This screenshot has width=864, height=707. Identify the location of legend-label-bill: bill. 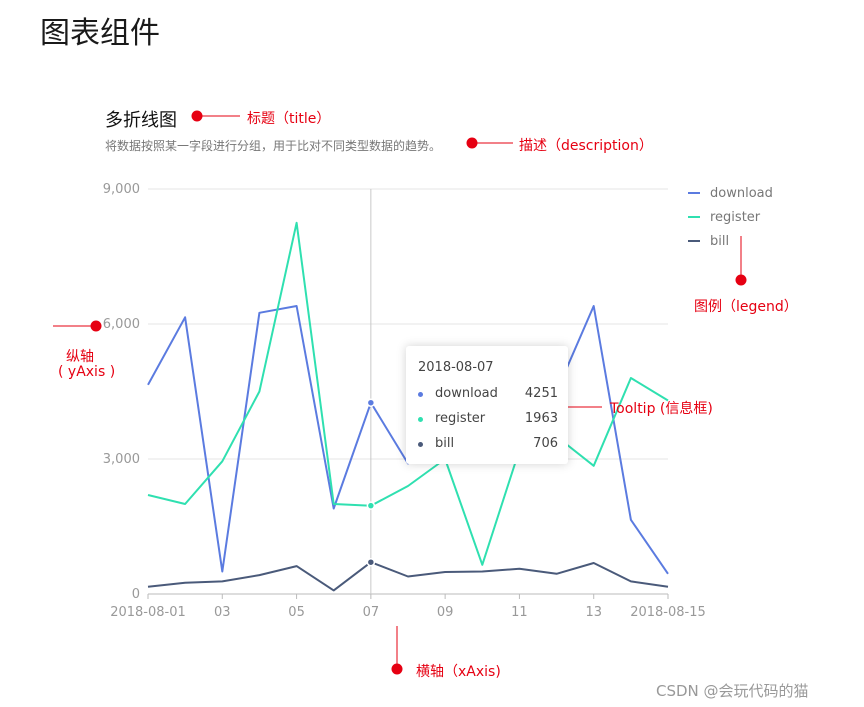
(719, 241).